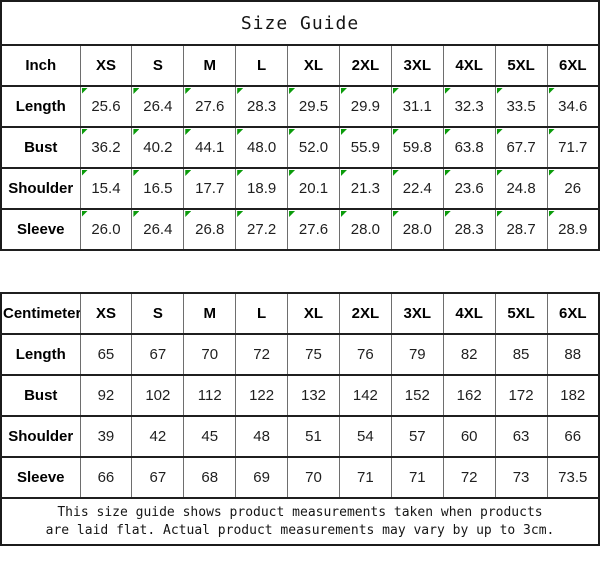 This screenshot has width=600, height=585. What do you see at coordinates (417, 229) in the screenshot?
I see `measurement-value-cell: 28.0` at bounding box center [417, 229].